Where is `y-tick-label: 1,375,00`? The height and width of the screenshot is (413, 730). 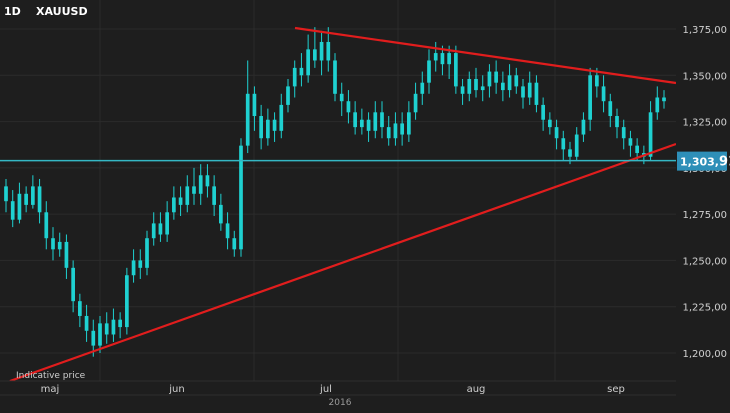 y-tick-label: 1,375,00 is located at coordinates (704, 30).